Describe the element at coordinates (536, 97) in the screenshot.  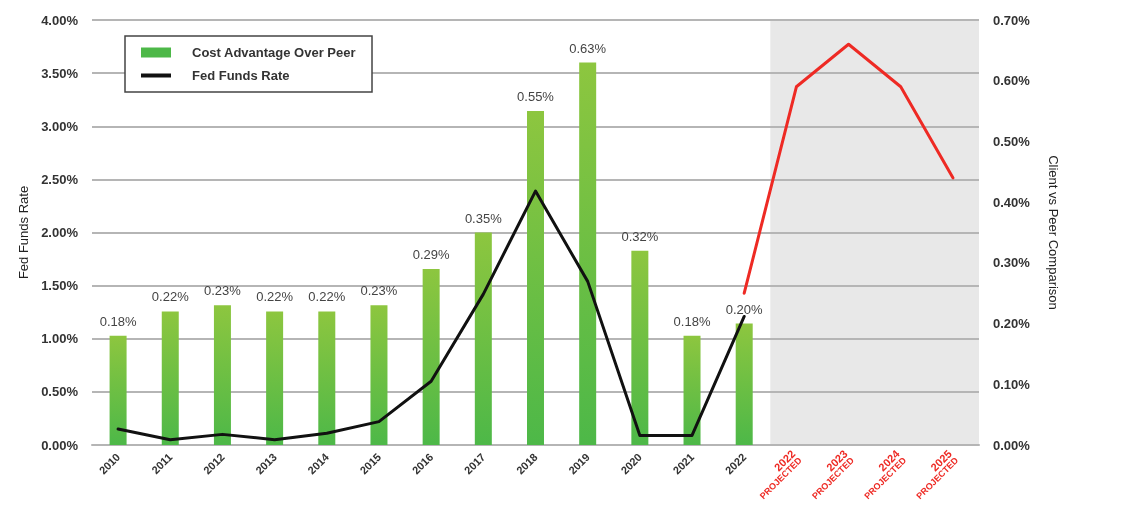
I see `data-label: 0.55%` at that location.